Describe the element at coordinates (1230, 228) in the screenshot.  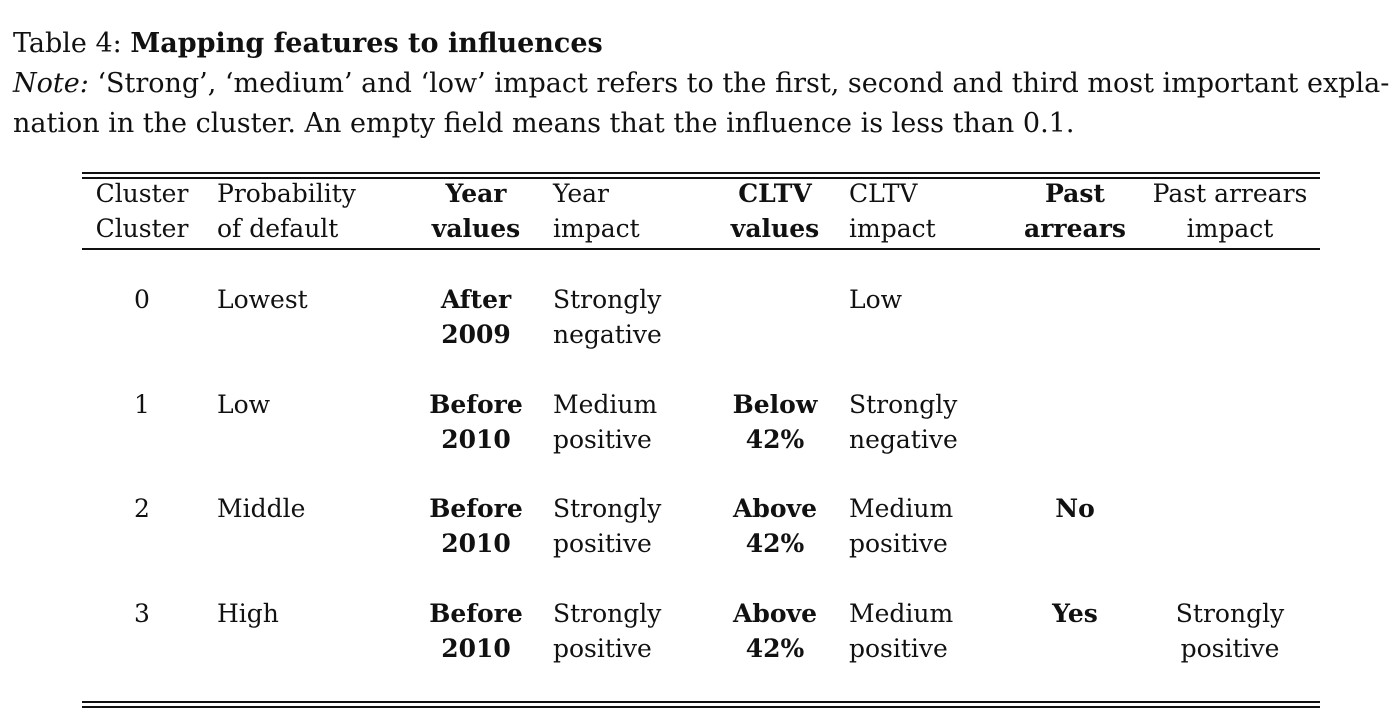
I see `header-past-arrears-impact-line-2: impact` at that location.